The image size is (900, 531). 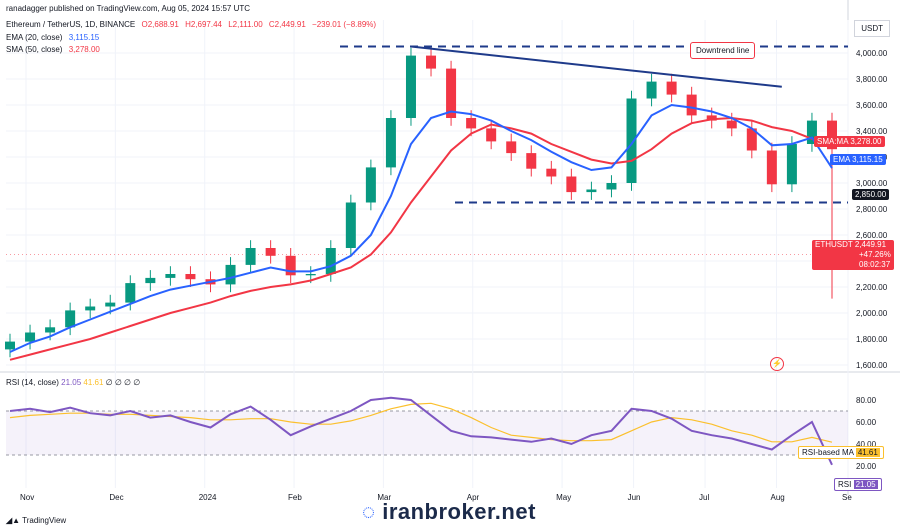 What do you see at coordinates (84, 37) in the screenshot?
I see `ema-legend-value: 3,115.15` at bounding box center [84, 37].